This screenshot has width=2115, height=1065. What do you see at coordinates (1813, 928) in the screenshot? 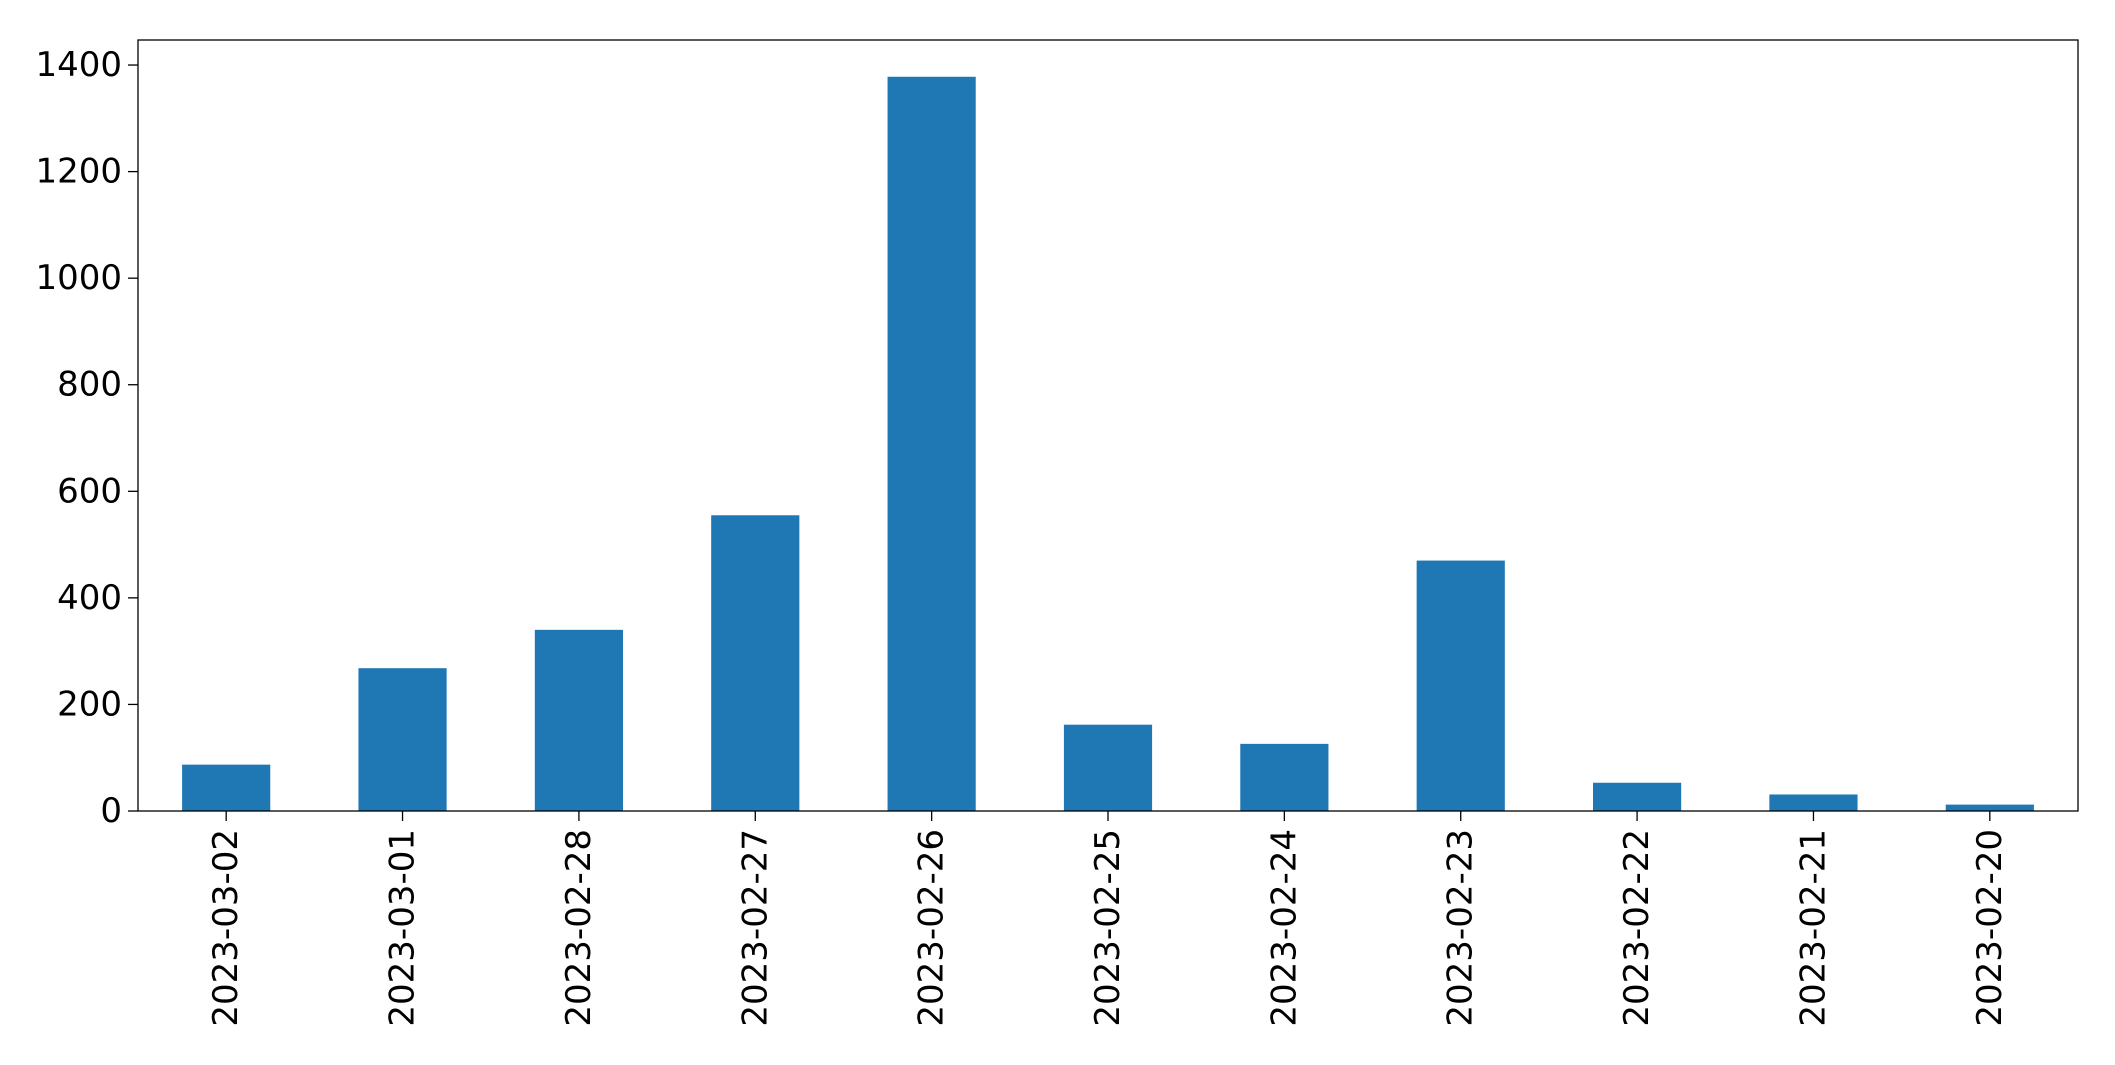
I see `x-tick-label-2023-02-21: 2023-02-21` at bounding box center [1813, 928].